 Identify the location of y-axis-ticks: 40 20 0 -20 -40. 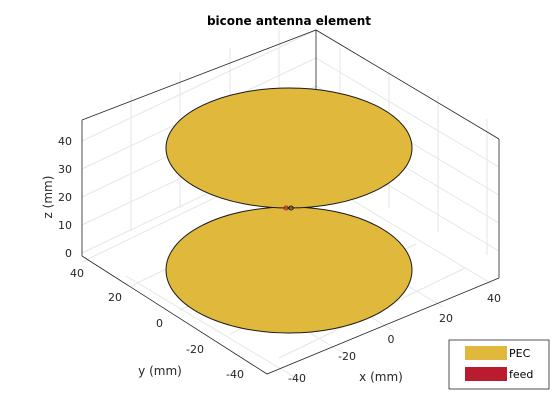
(157, 324).